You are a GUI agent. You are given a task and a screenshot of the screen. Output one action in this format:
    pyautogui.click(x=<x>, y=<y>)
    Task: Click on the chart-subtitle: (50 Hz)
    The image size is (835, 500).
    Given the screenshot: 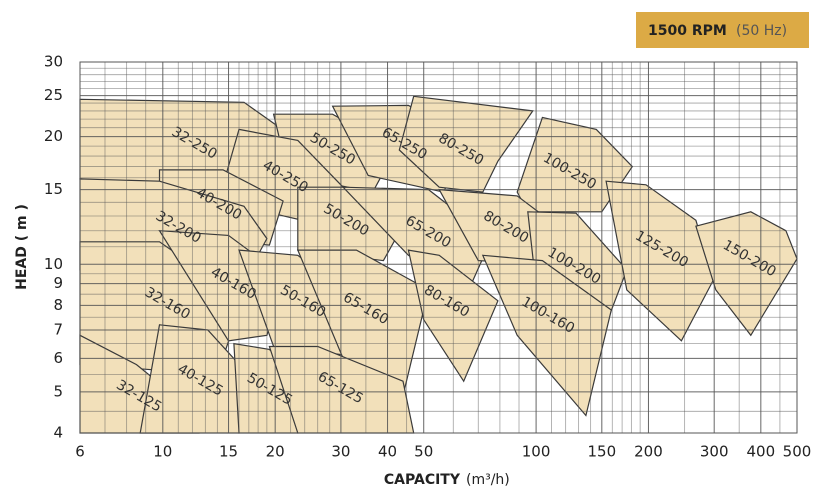 What is the action you would take?
    pyautogui.click(x=761, y=31)
    